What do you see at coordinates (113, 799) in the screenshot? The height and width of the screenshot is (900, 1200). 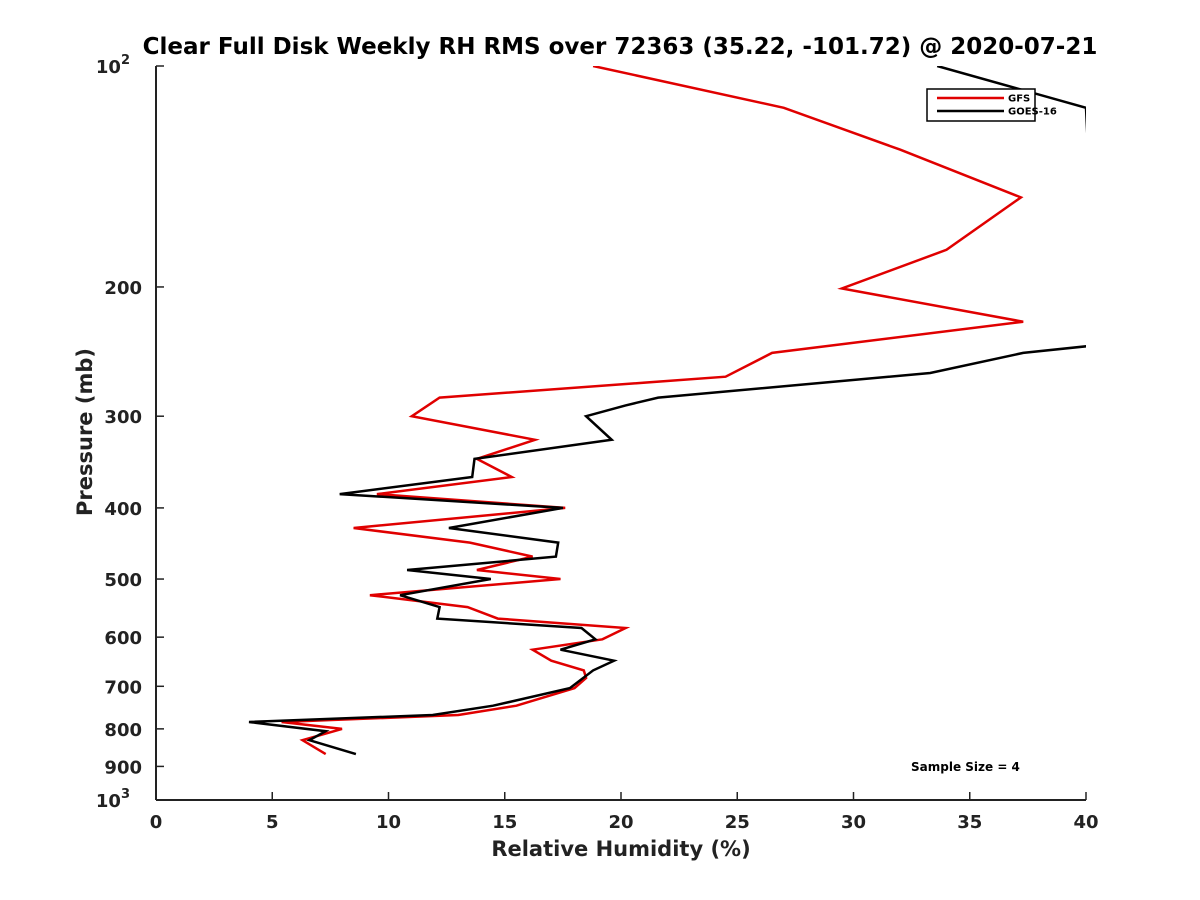 I see `y-tick-label: 10³` at bounding box center [113, 799].